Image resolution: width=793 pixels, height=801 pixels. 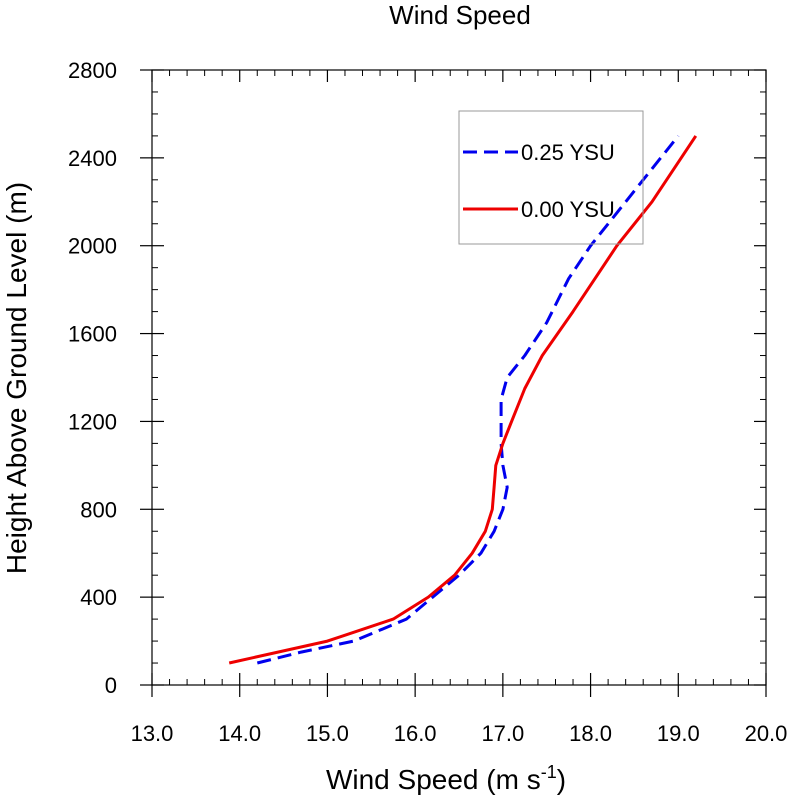 What do you see at coordinates (549, 772) in the screenshot?
I see `x-axis-label-superscript: -1` at bounding box center [549, 772].